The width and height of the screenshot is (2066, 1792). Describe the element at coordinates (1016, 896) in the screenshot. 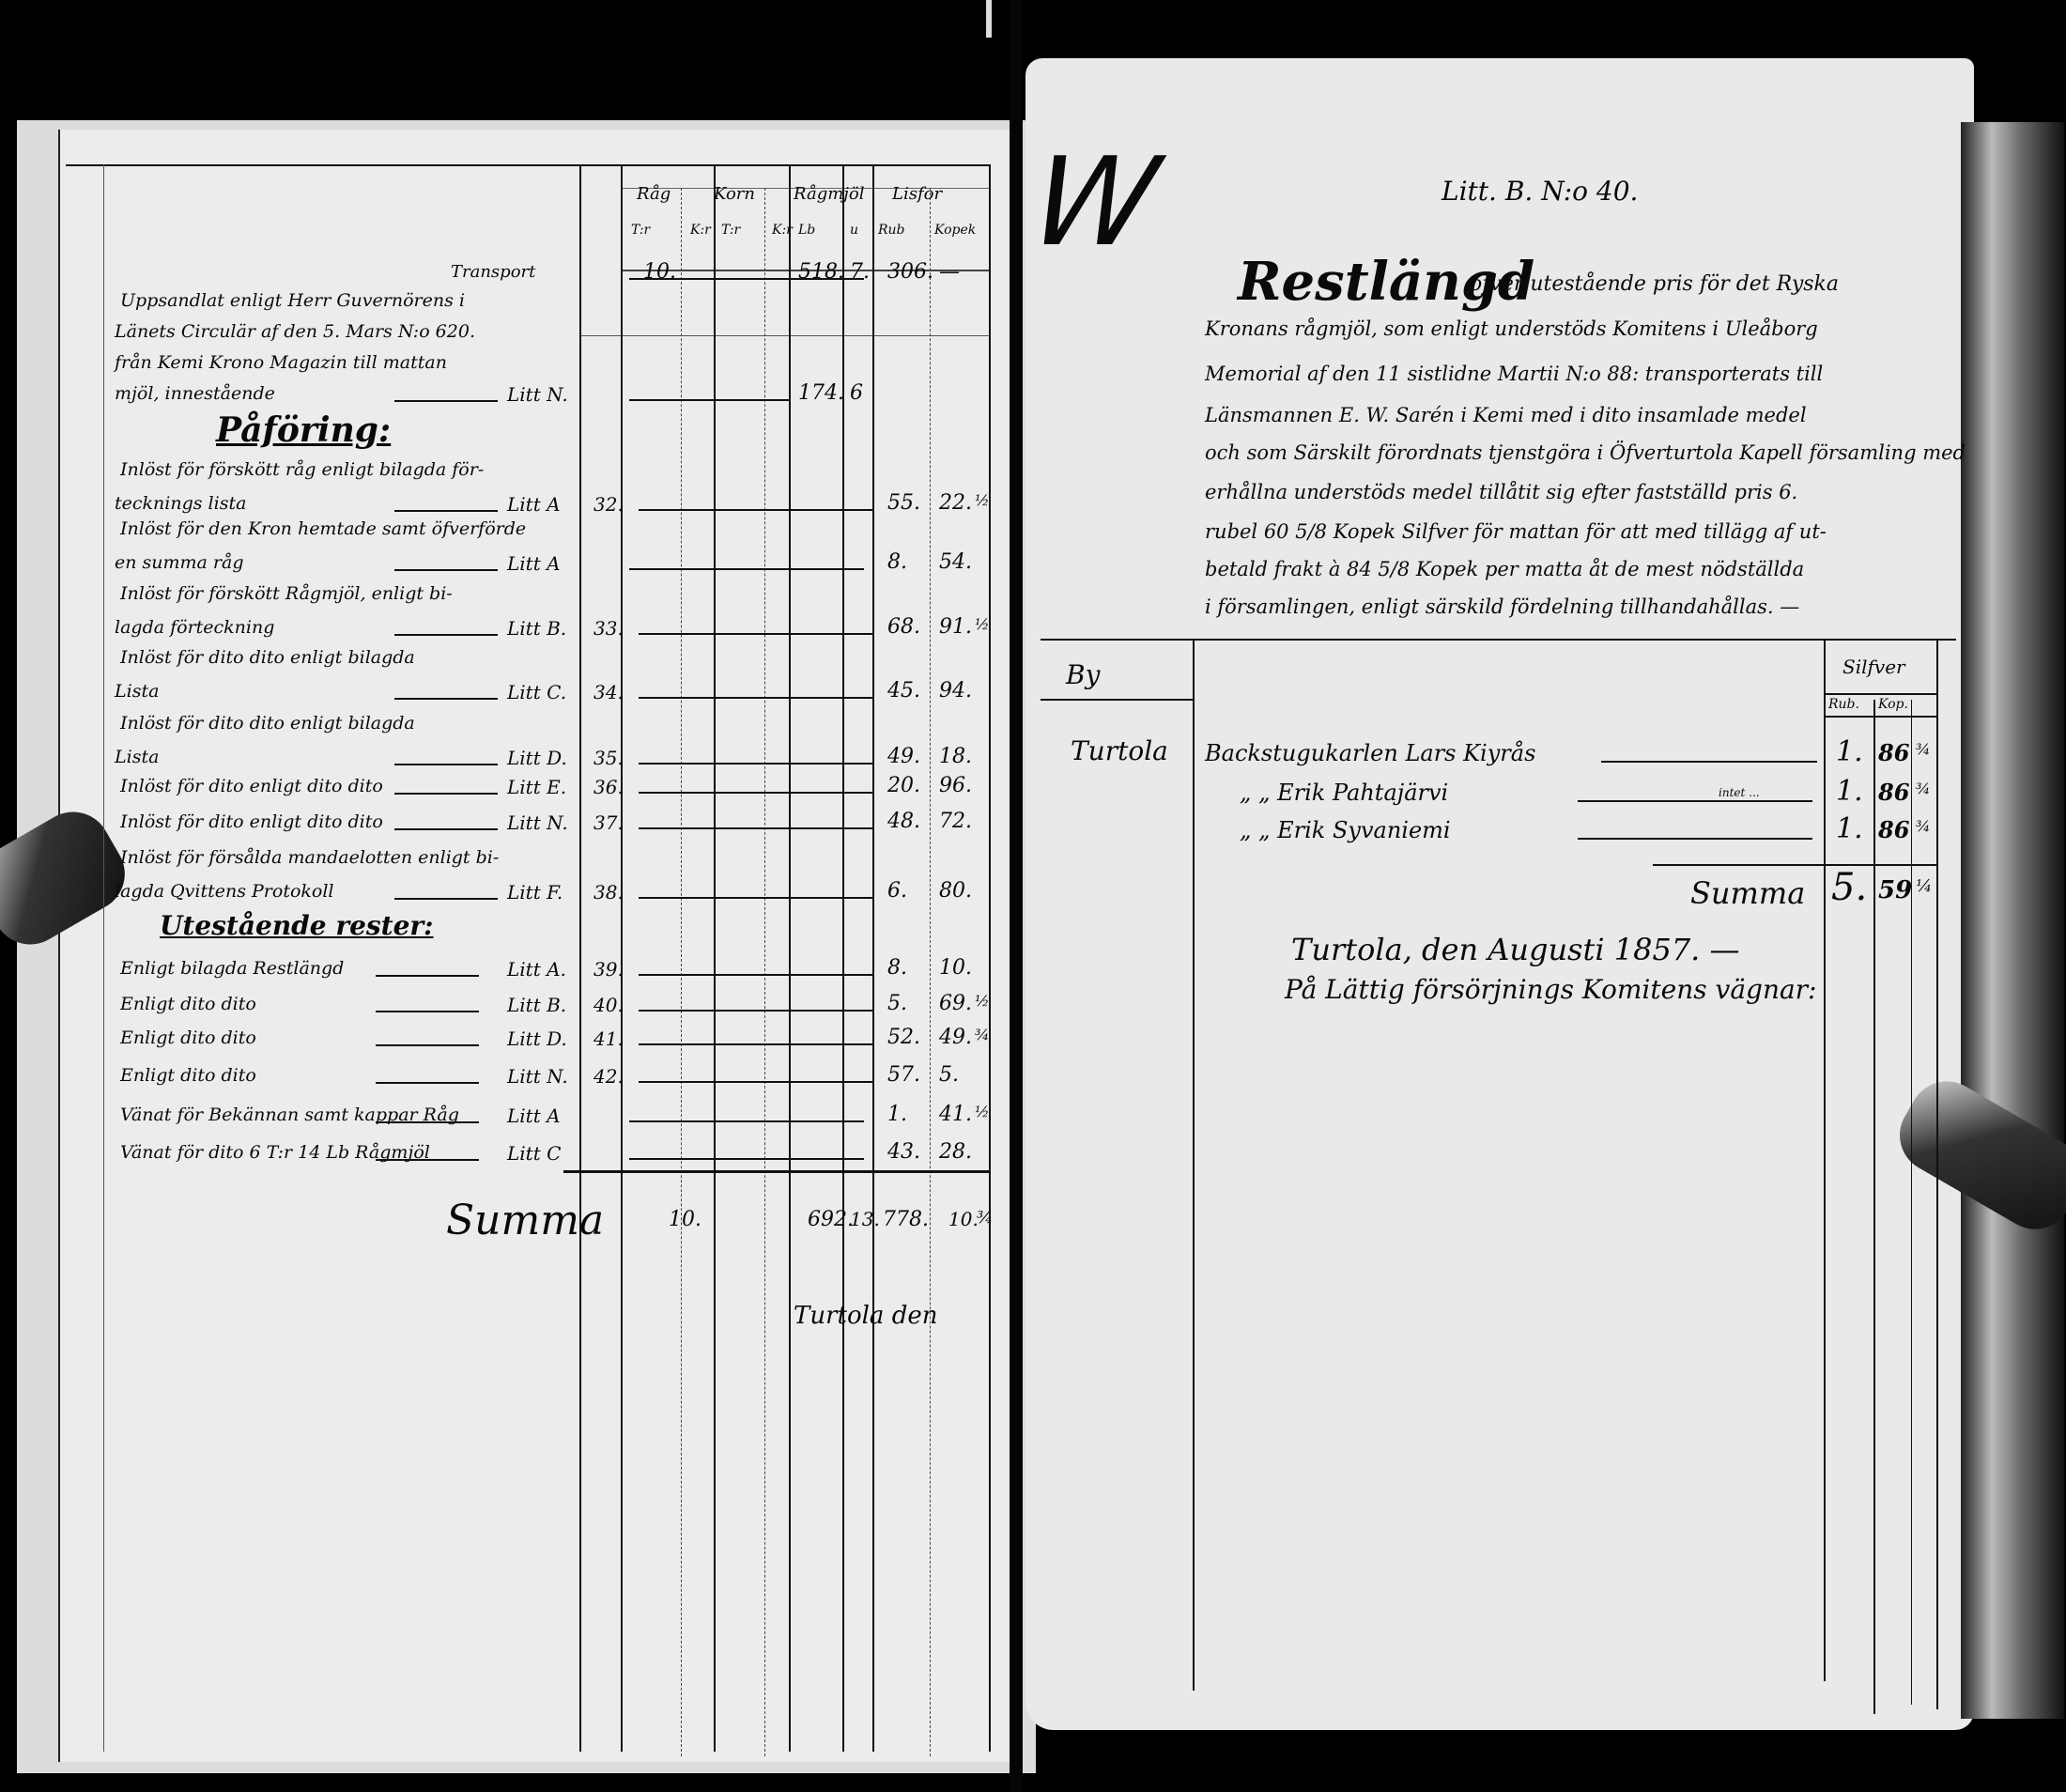

I see `book-gutter` at that location.